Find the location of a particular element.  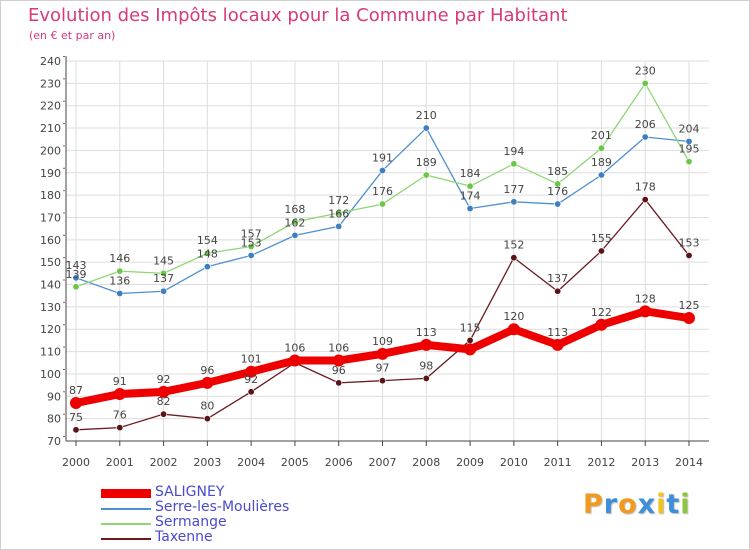

data-label-serre-les-moulieres: 174 is located at coordinates (470, 196).